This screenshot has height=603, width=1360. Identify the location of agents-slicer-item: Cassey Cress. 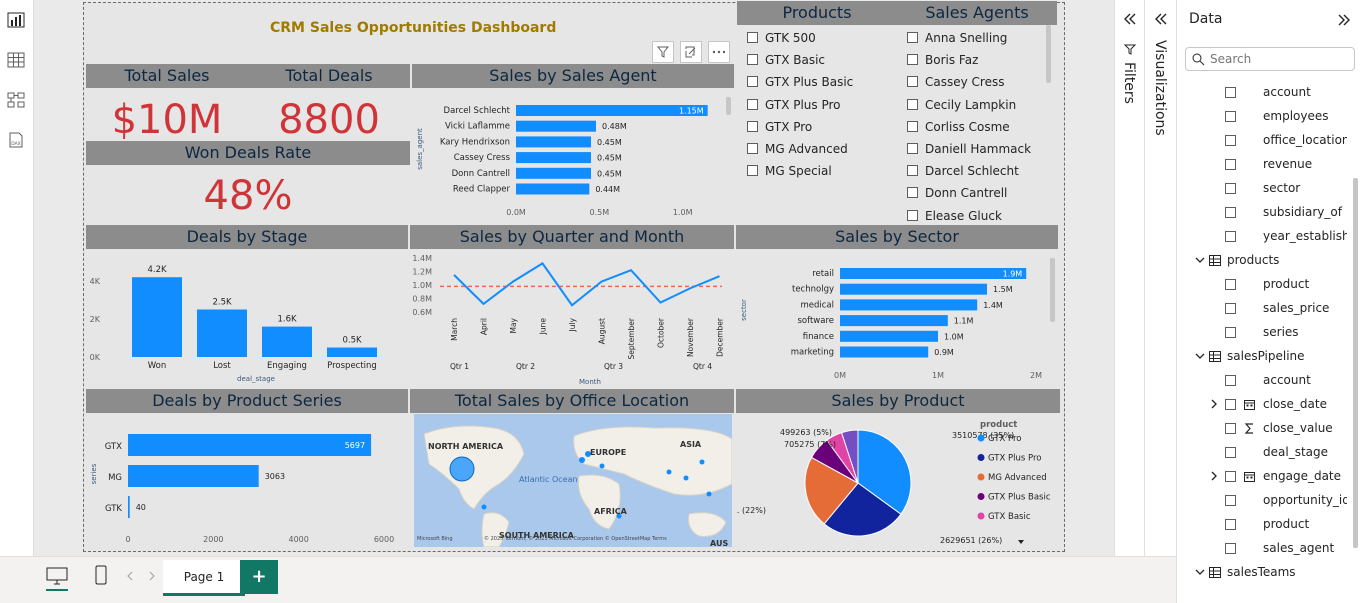
(955, 82).